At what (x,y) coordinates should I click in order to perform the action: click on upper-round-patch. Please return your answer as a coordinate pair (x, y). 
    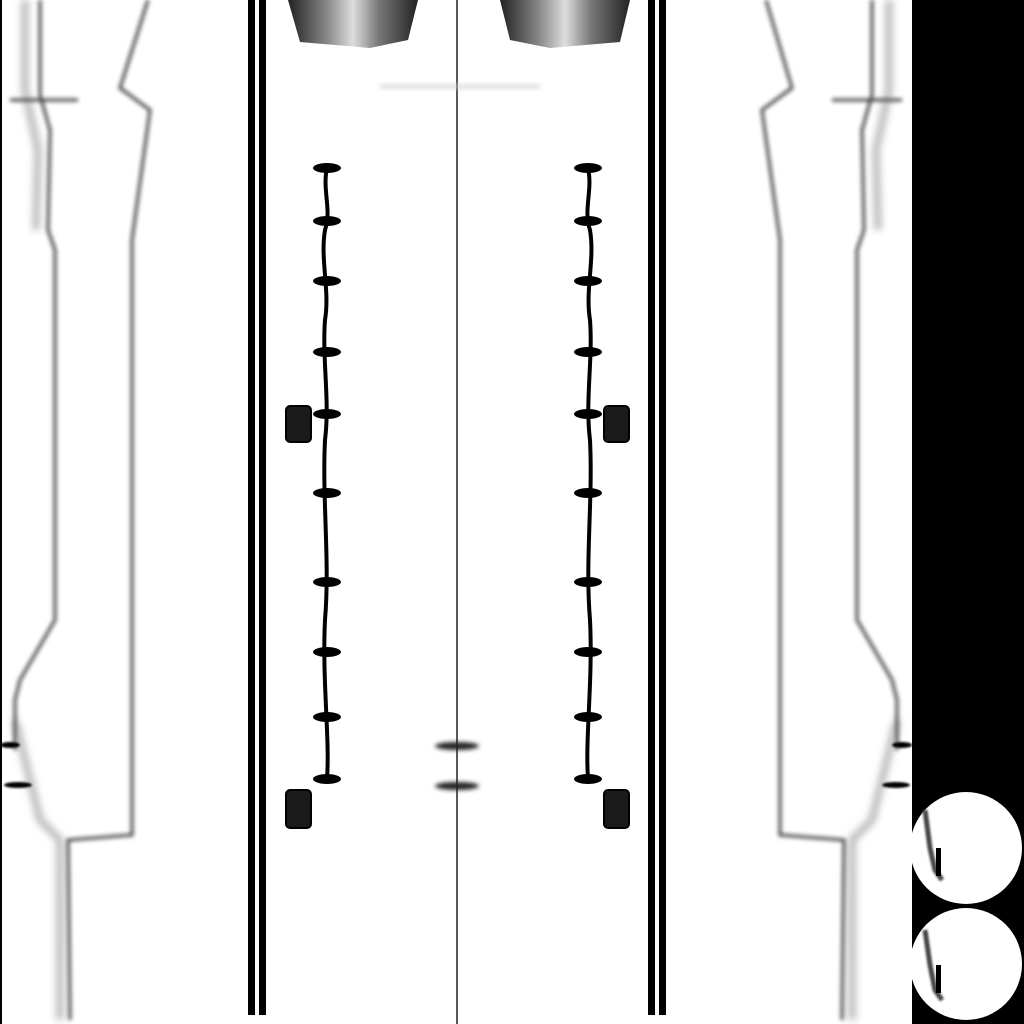
    Looking at the image, I should click on (966, 848).